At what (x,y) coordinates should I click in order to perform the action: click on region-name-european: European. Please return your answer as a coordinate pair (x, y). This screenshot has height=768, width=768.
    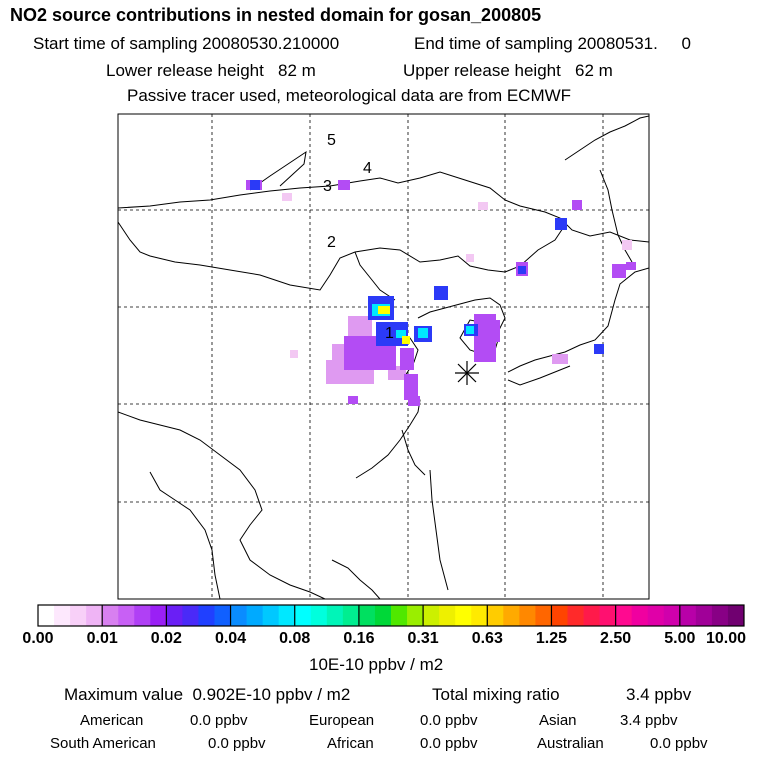
    Looking at the image, I should click on (342, 720).